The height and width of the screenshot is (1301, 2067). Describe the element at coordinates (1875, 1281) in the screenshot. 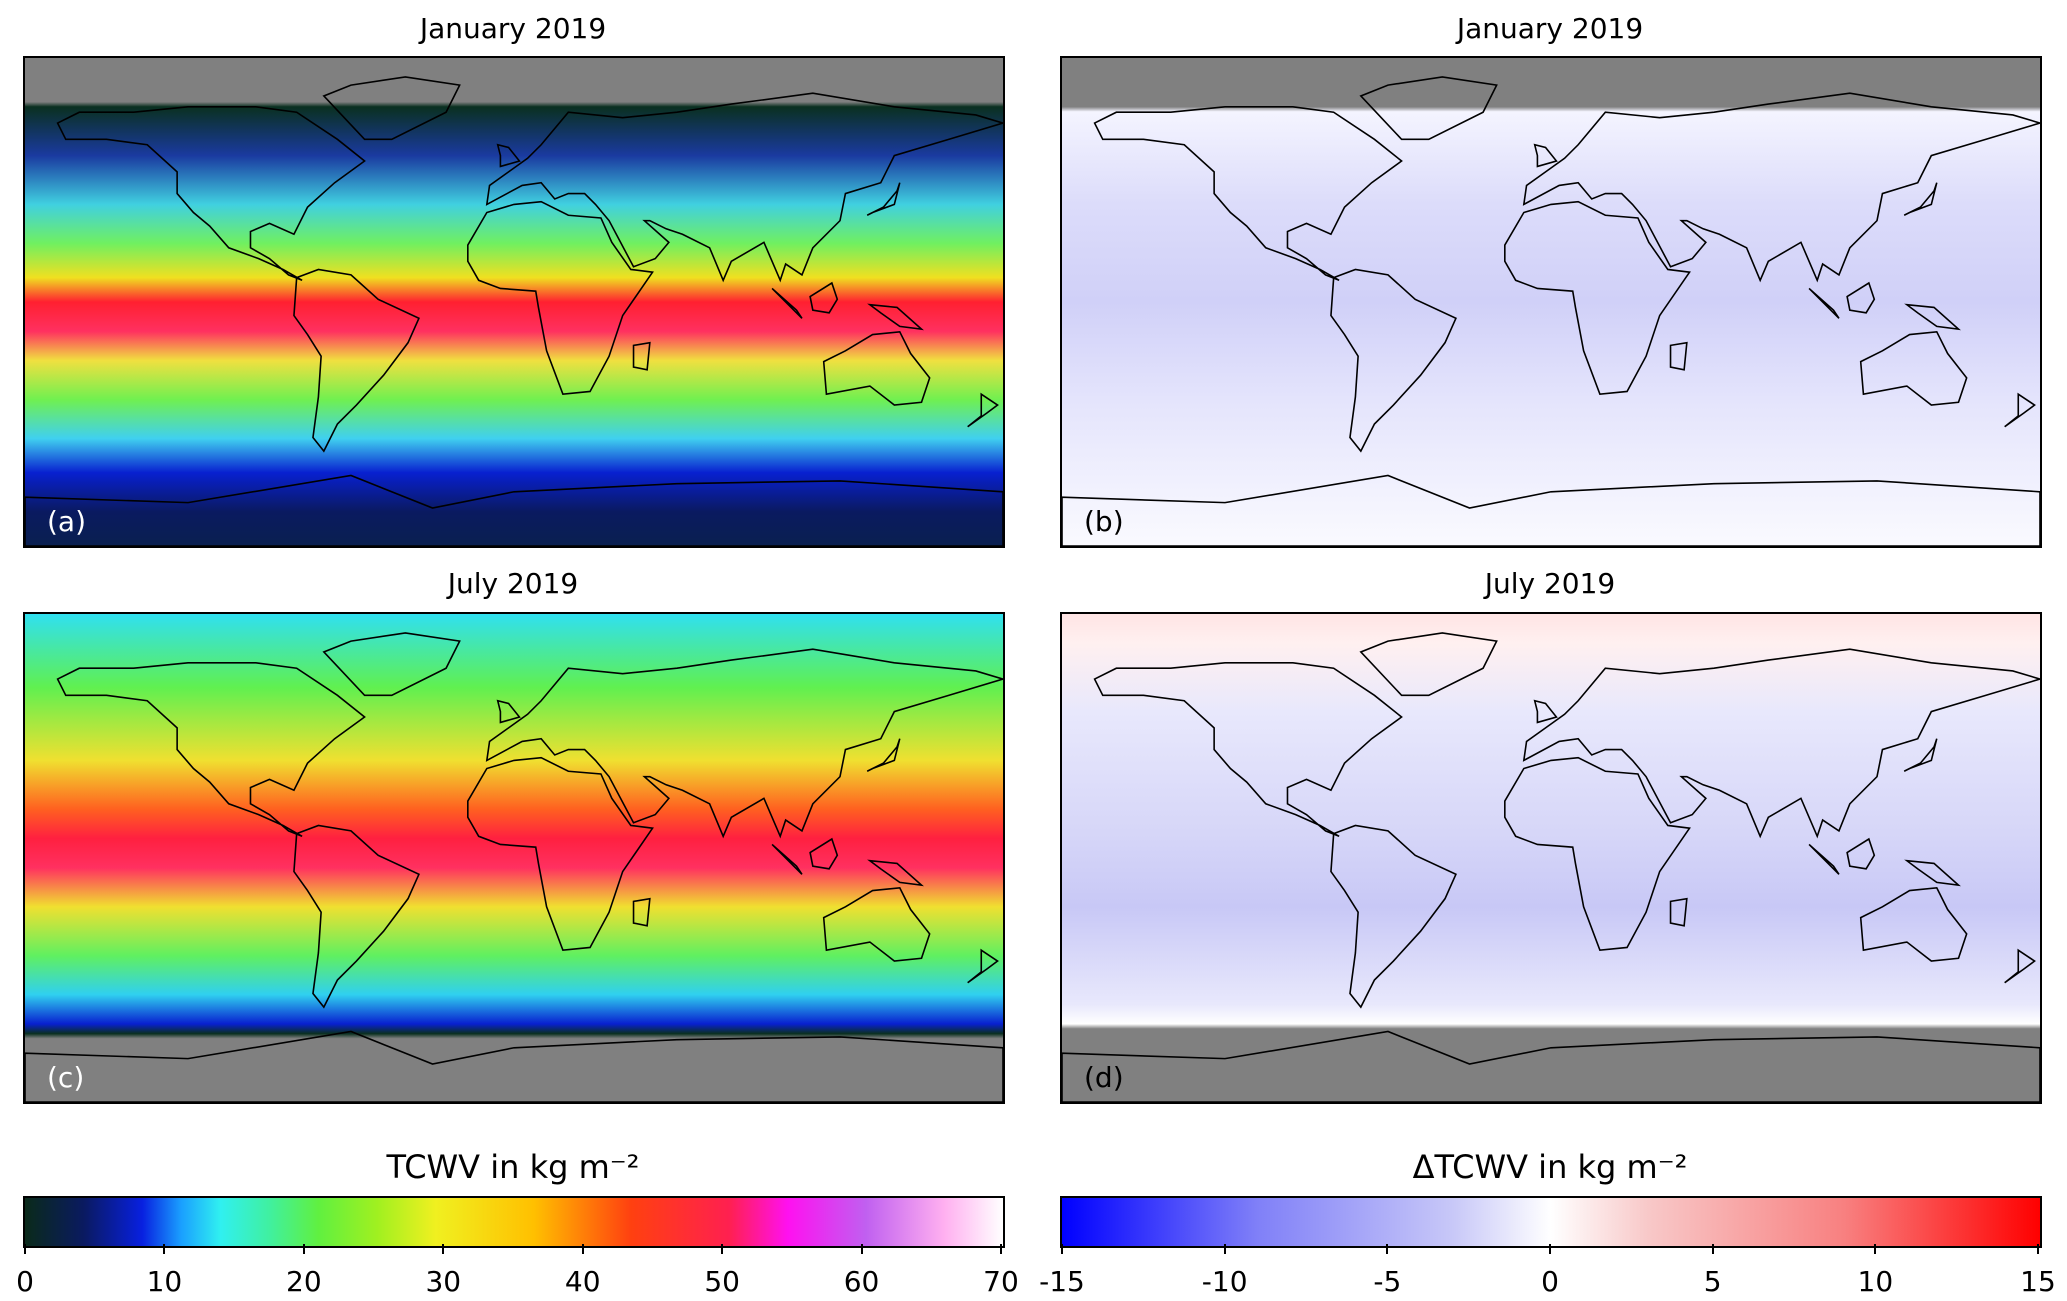

I see `delta-tick-label: 10` at that location.